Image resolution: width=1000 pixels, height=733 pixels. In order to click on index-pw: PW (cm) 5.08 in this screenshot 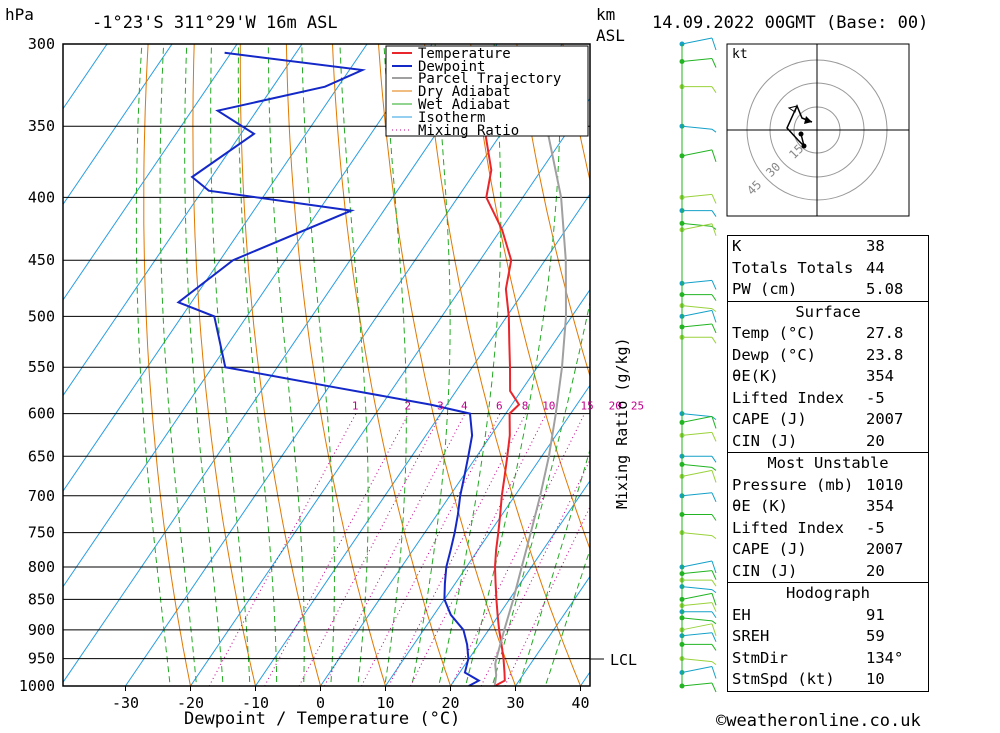, I will do `click(818, 289)`.